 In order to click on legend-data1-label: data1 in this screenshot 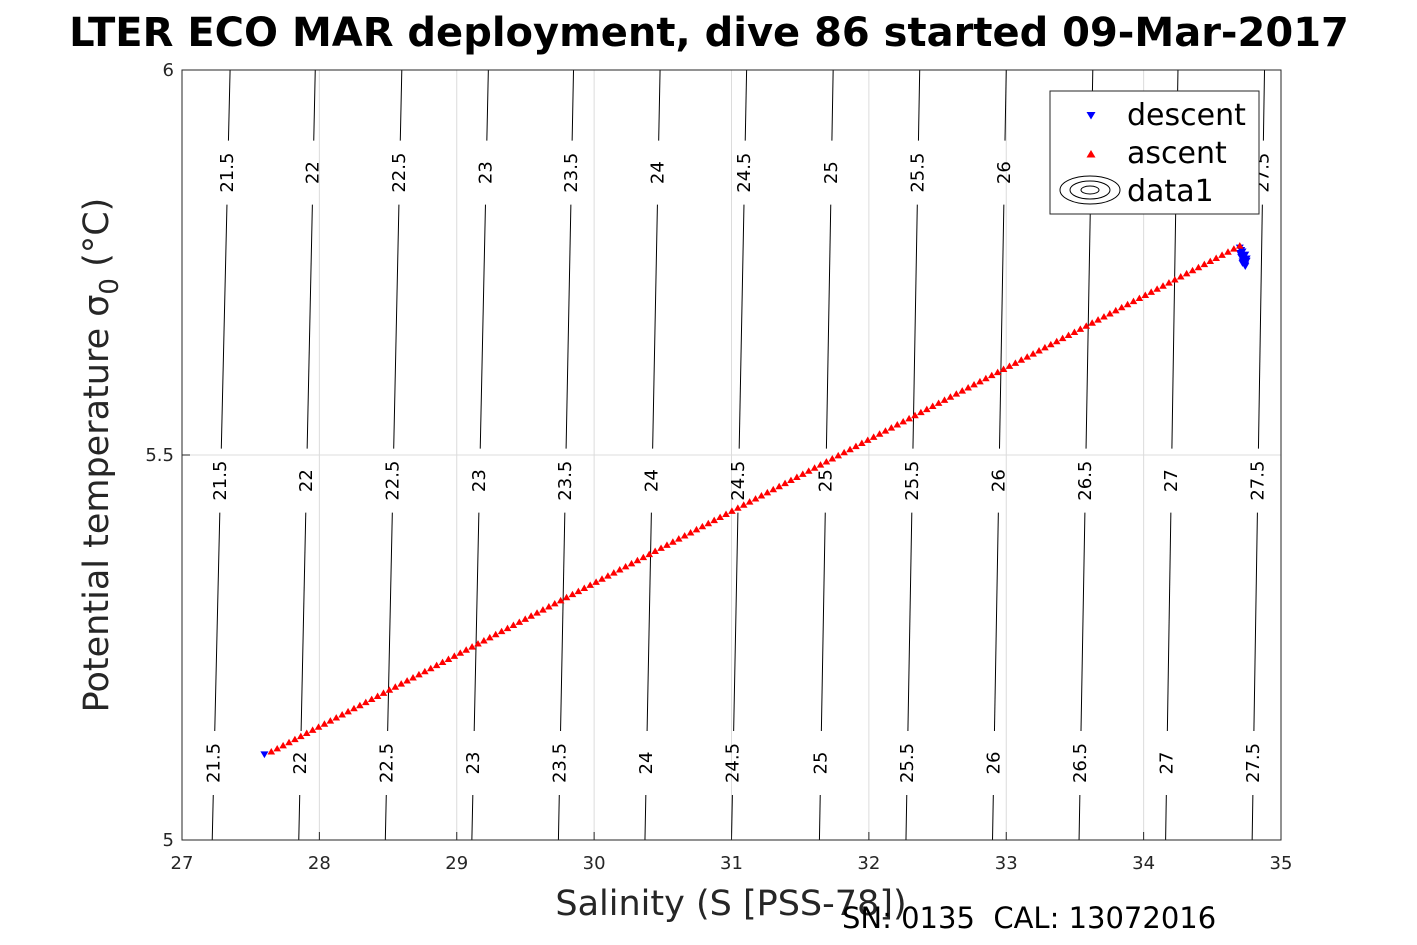, I will do `click(1170, 191)`.